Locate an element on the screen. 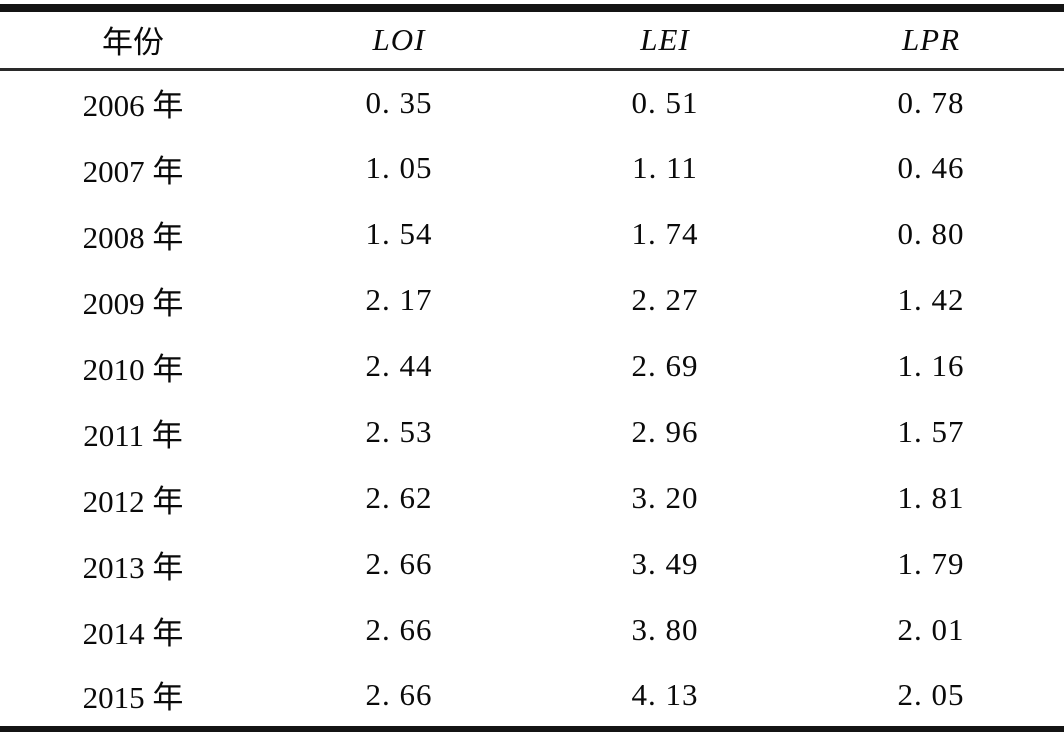  year-cell: 2008 年 is located at coordinates (133, 237).